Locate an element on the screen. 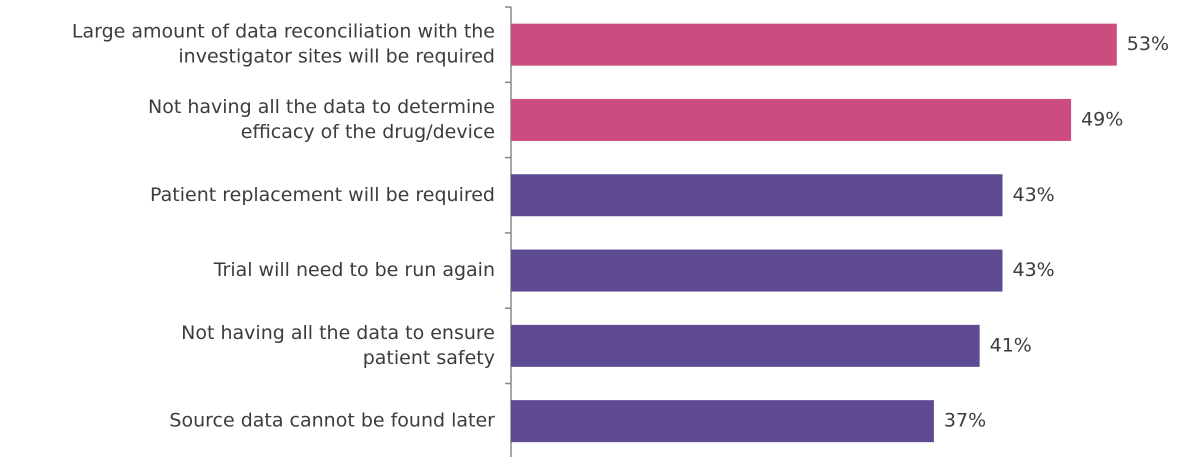 This screenshot has height=457, width=1186. category-label: Trial will need to be run again is located at coordinates (354, 270).